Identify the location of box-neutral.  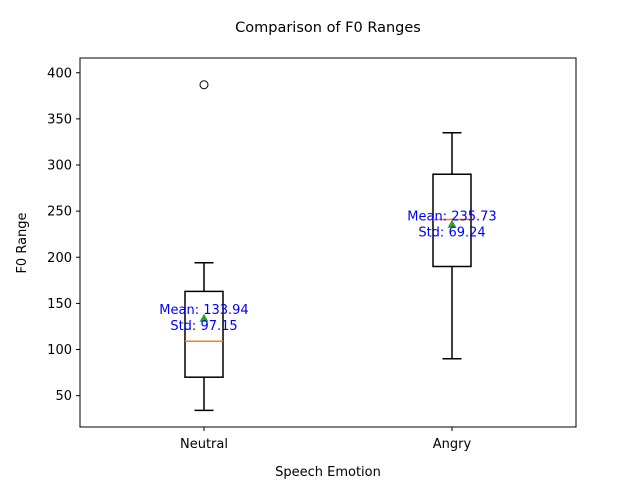
(204, 334).